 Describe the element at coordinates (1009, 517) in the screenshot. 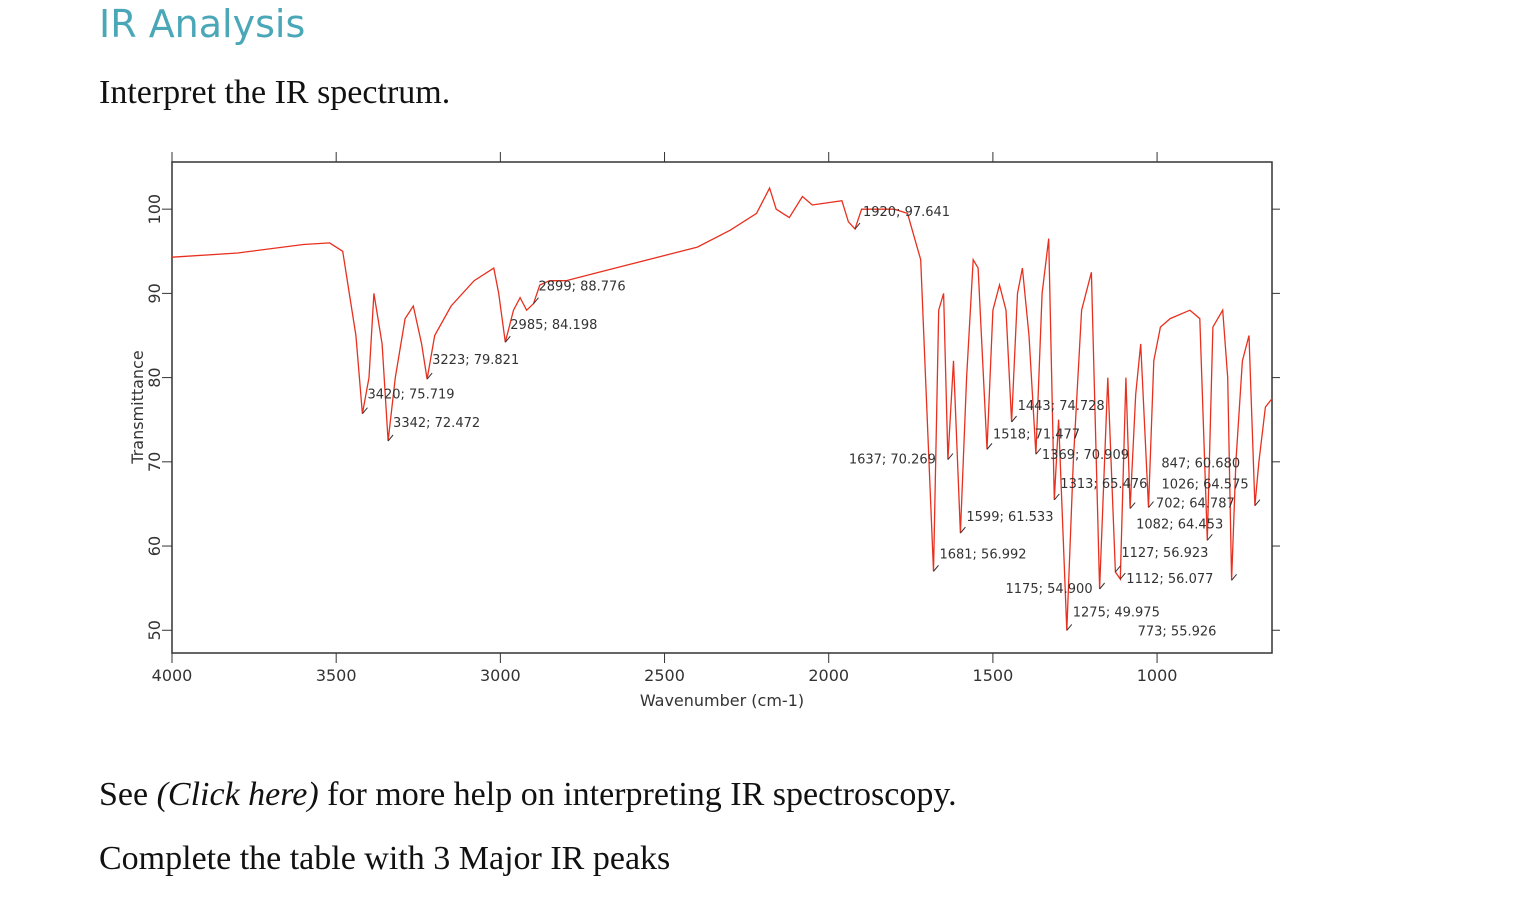

I see `peak-label: 1599; 61.533` at that location.